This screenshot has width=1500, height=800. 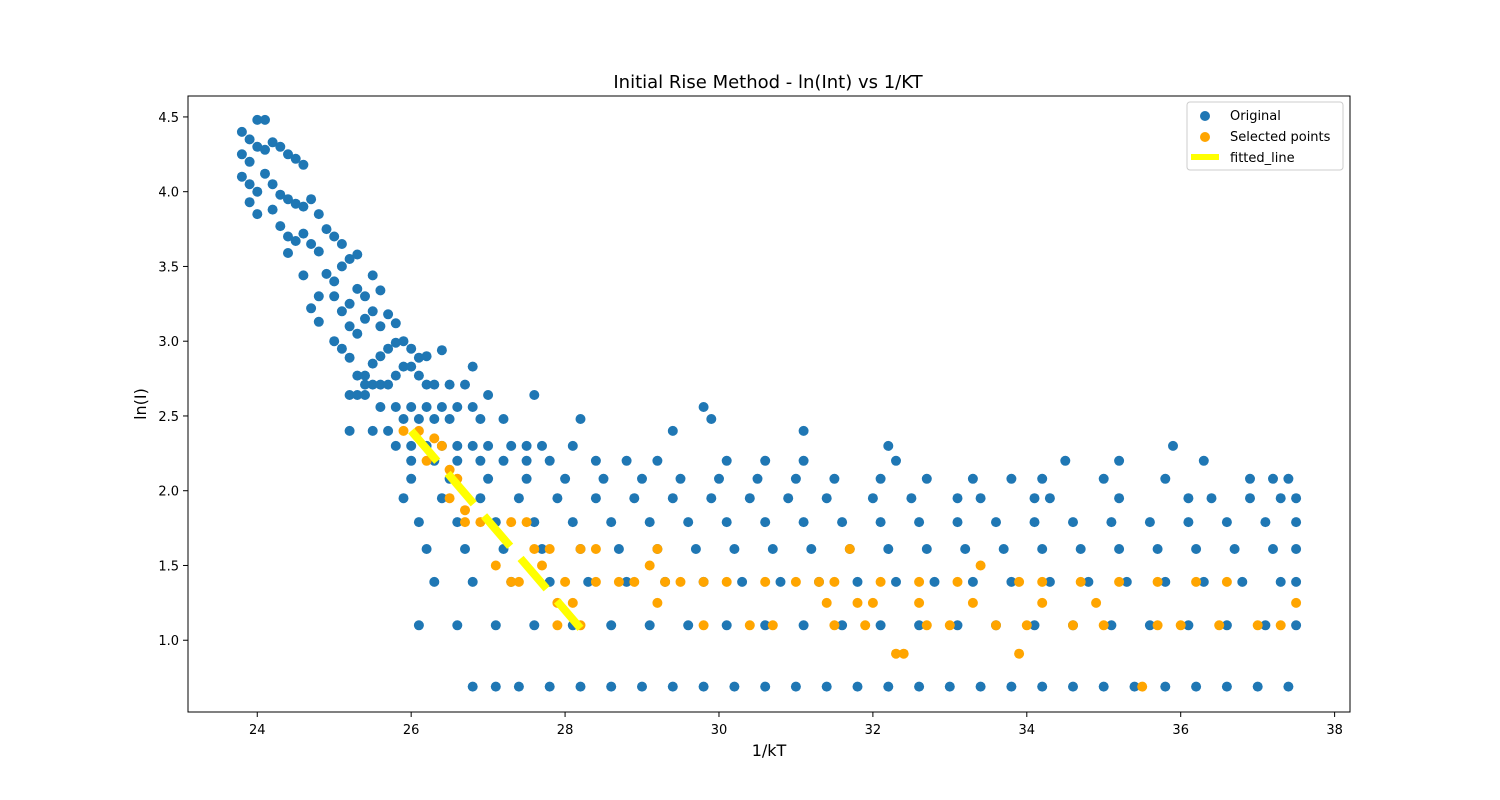 I want to click on legend-label-fitted-line: fitted_line, so click(x=1262, y=158).